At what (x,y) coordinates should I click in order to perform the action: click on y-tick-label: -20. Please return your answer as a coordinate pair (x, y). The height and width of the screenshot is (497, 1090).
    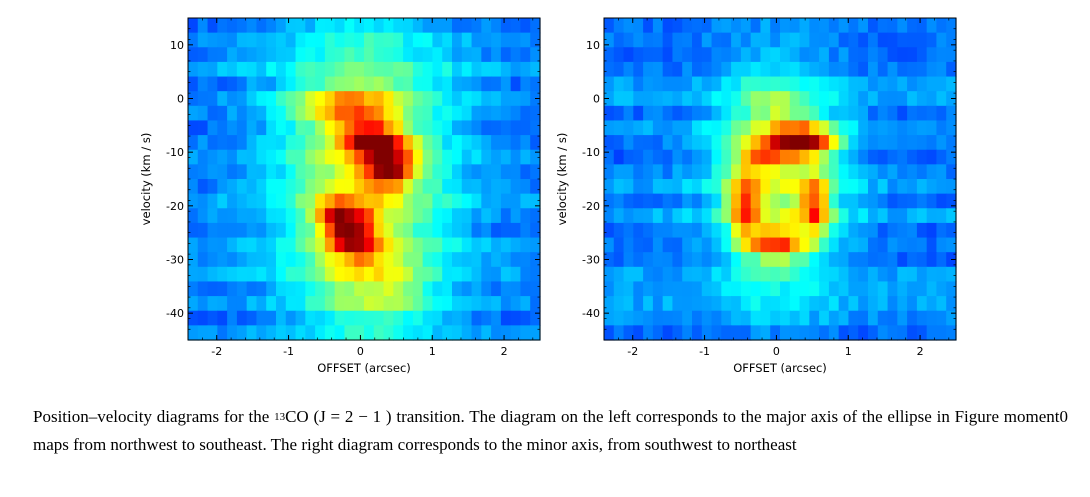
    Looking at the image, I should click on (591, 206).